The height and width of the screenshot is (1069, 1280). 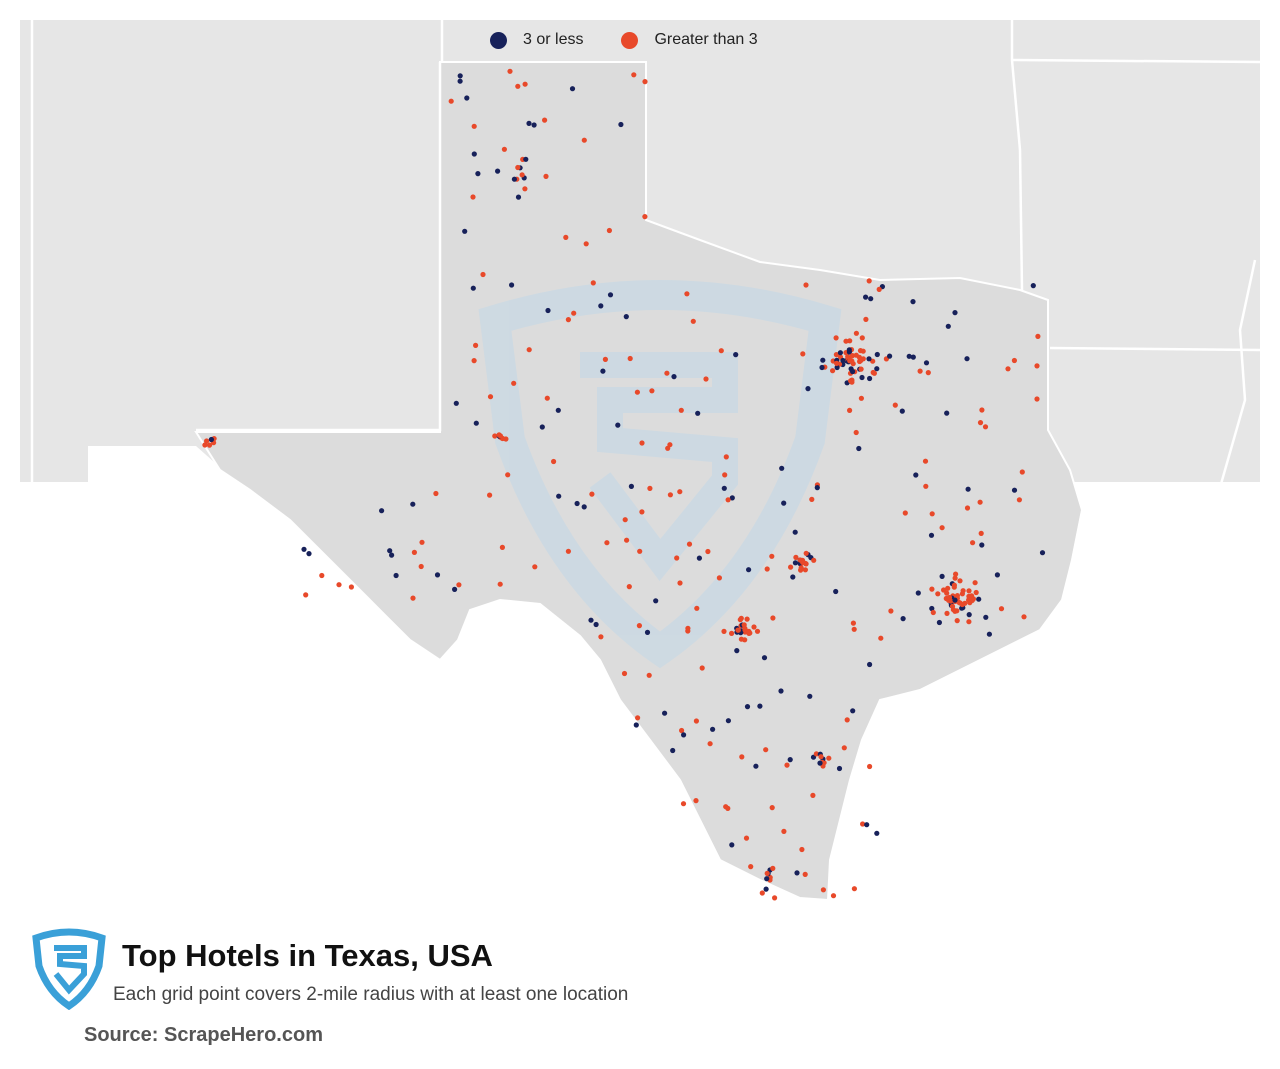 I want to click on watermark-shield, so click(x=660, y=474).